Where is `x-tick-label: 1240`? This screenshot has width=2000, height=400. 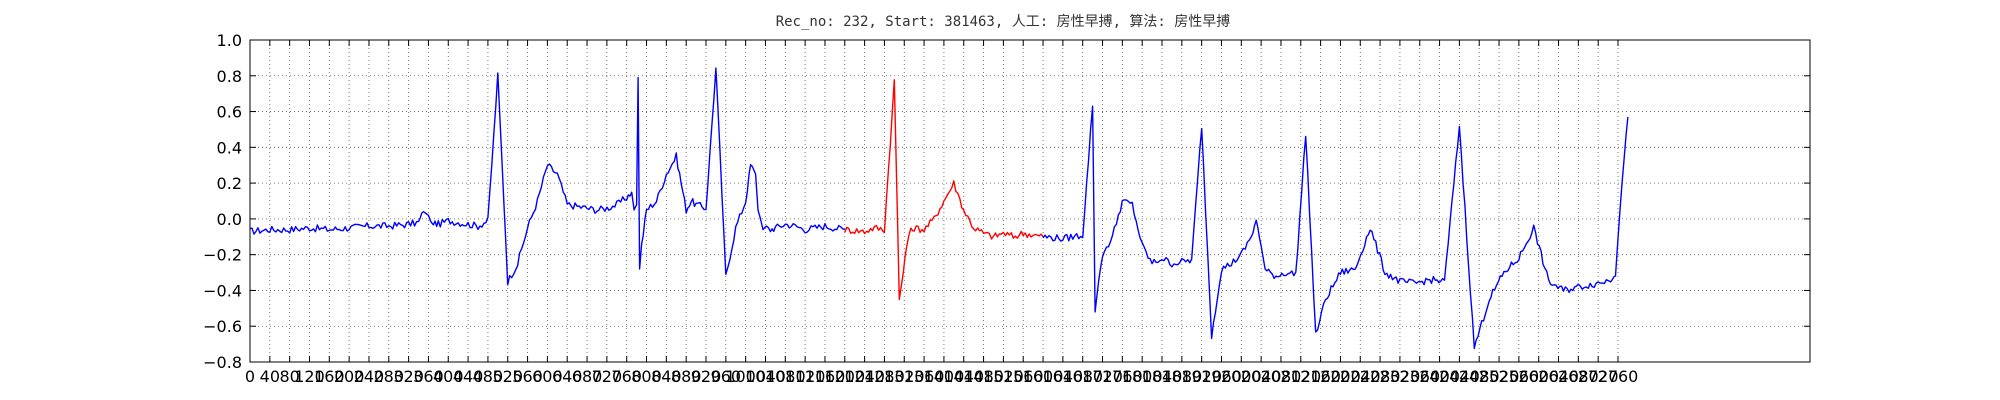
x-tick-label: 1240 is located at coordinates (864, 376).